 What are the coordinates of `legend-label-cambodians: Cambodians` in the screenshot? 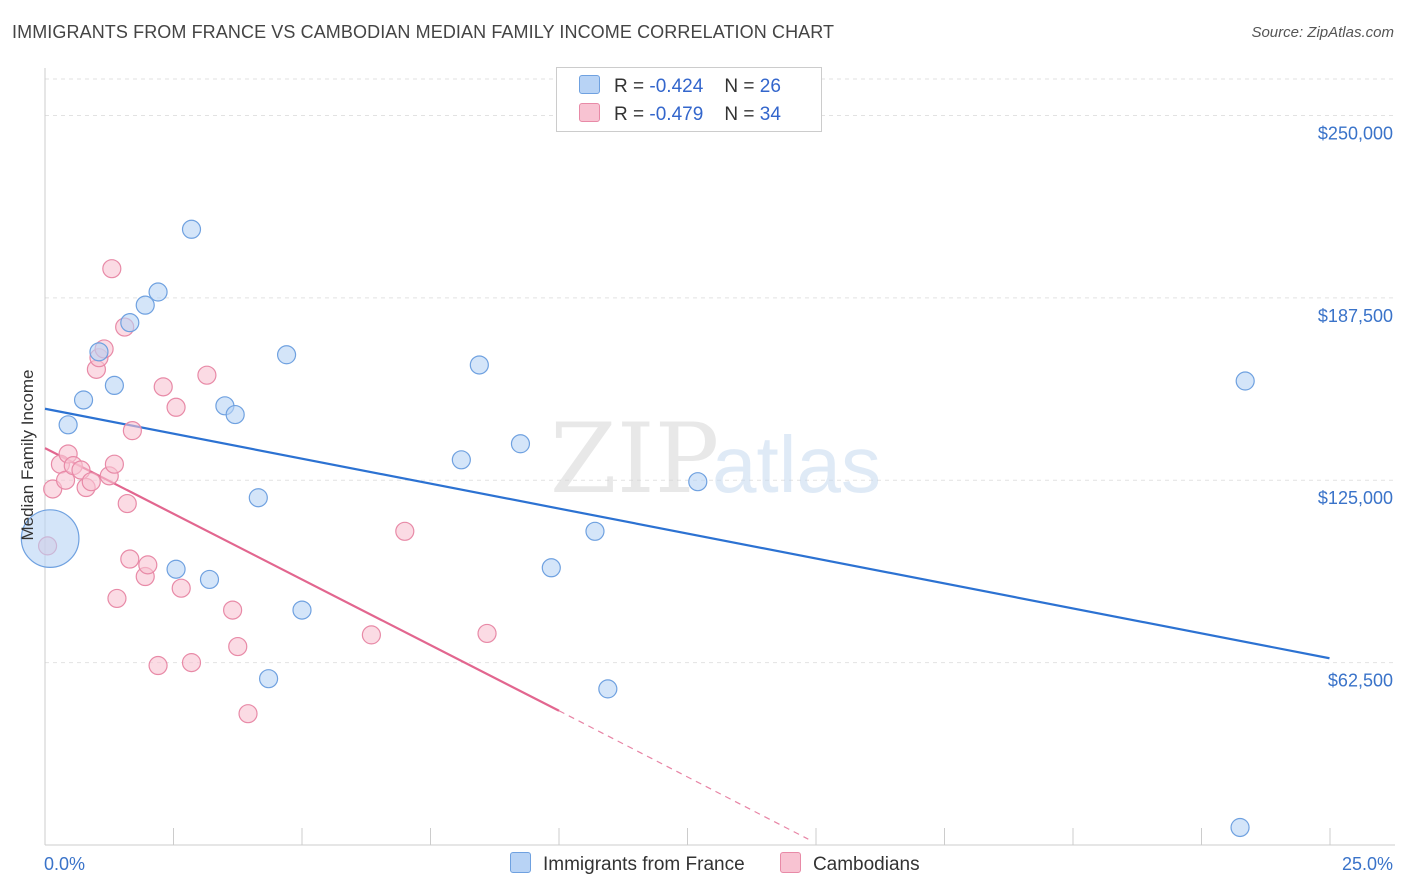 It's located at (866, 864).